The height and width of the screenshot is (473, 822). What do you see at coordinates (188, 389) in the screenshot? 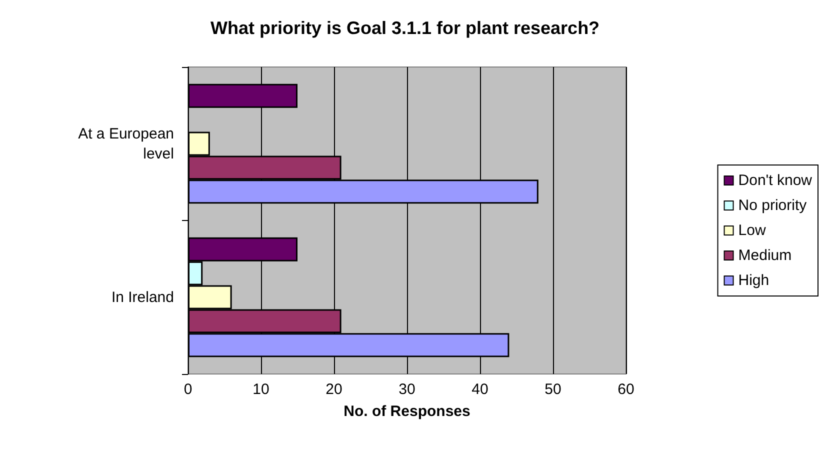
I see `x-tick-label: 0` at bounding box center [188, 389].